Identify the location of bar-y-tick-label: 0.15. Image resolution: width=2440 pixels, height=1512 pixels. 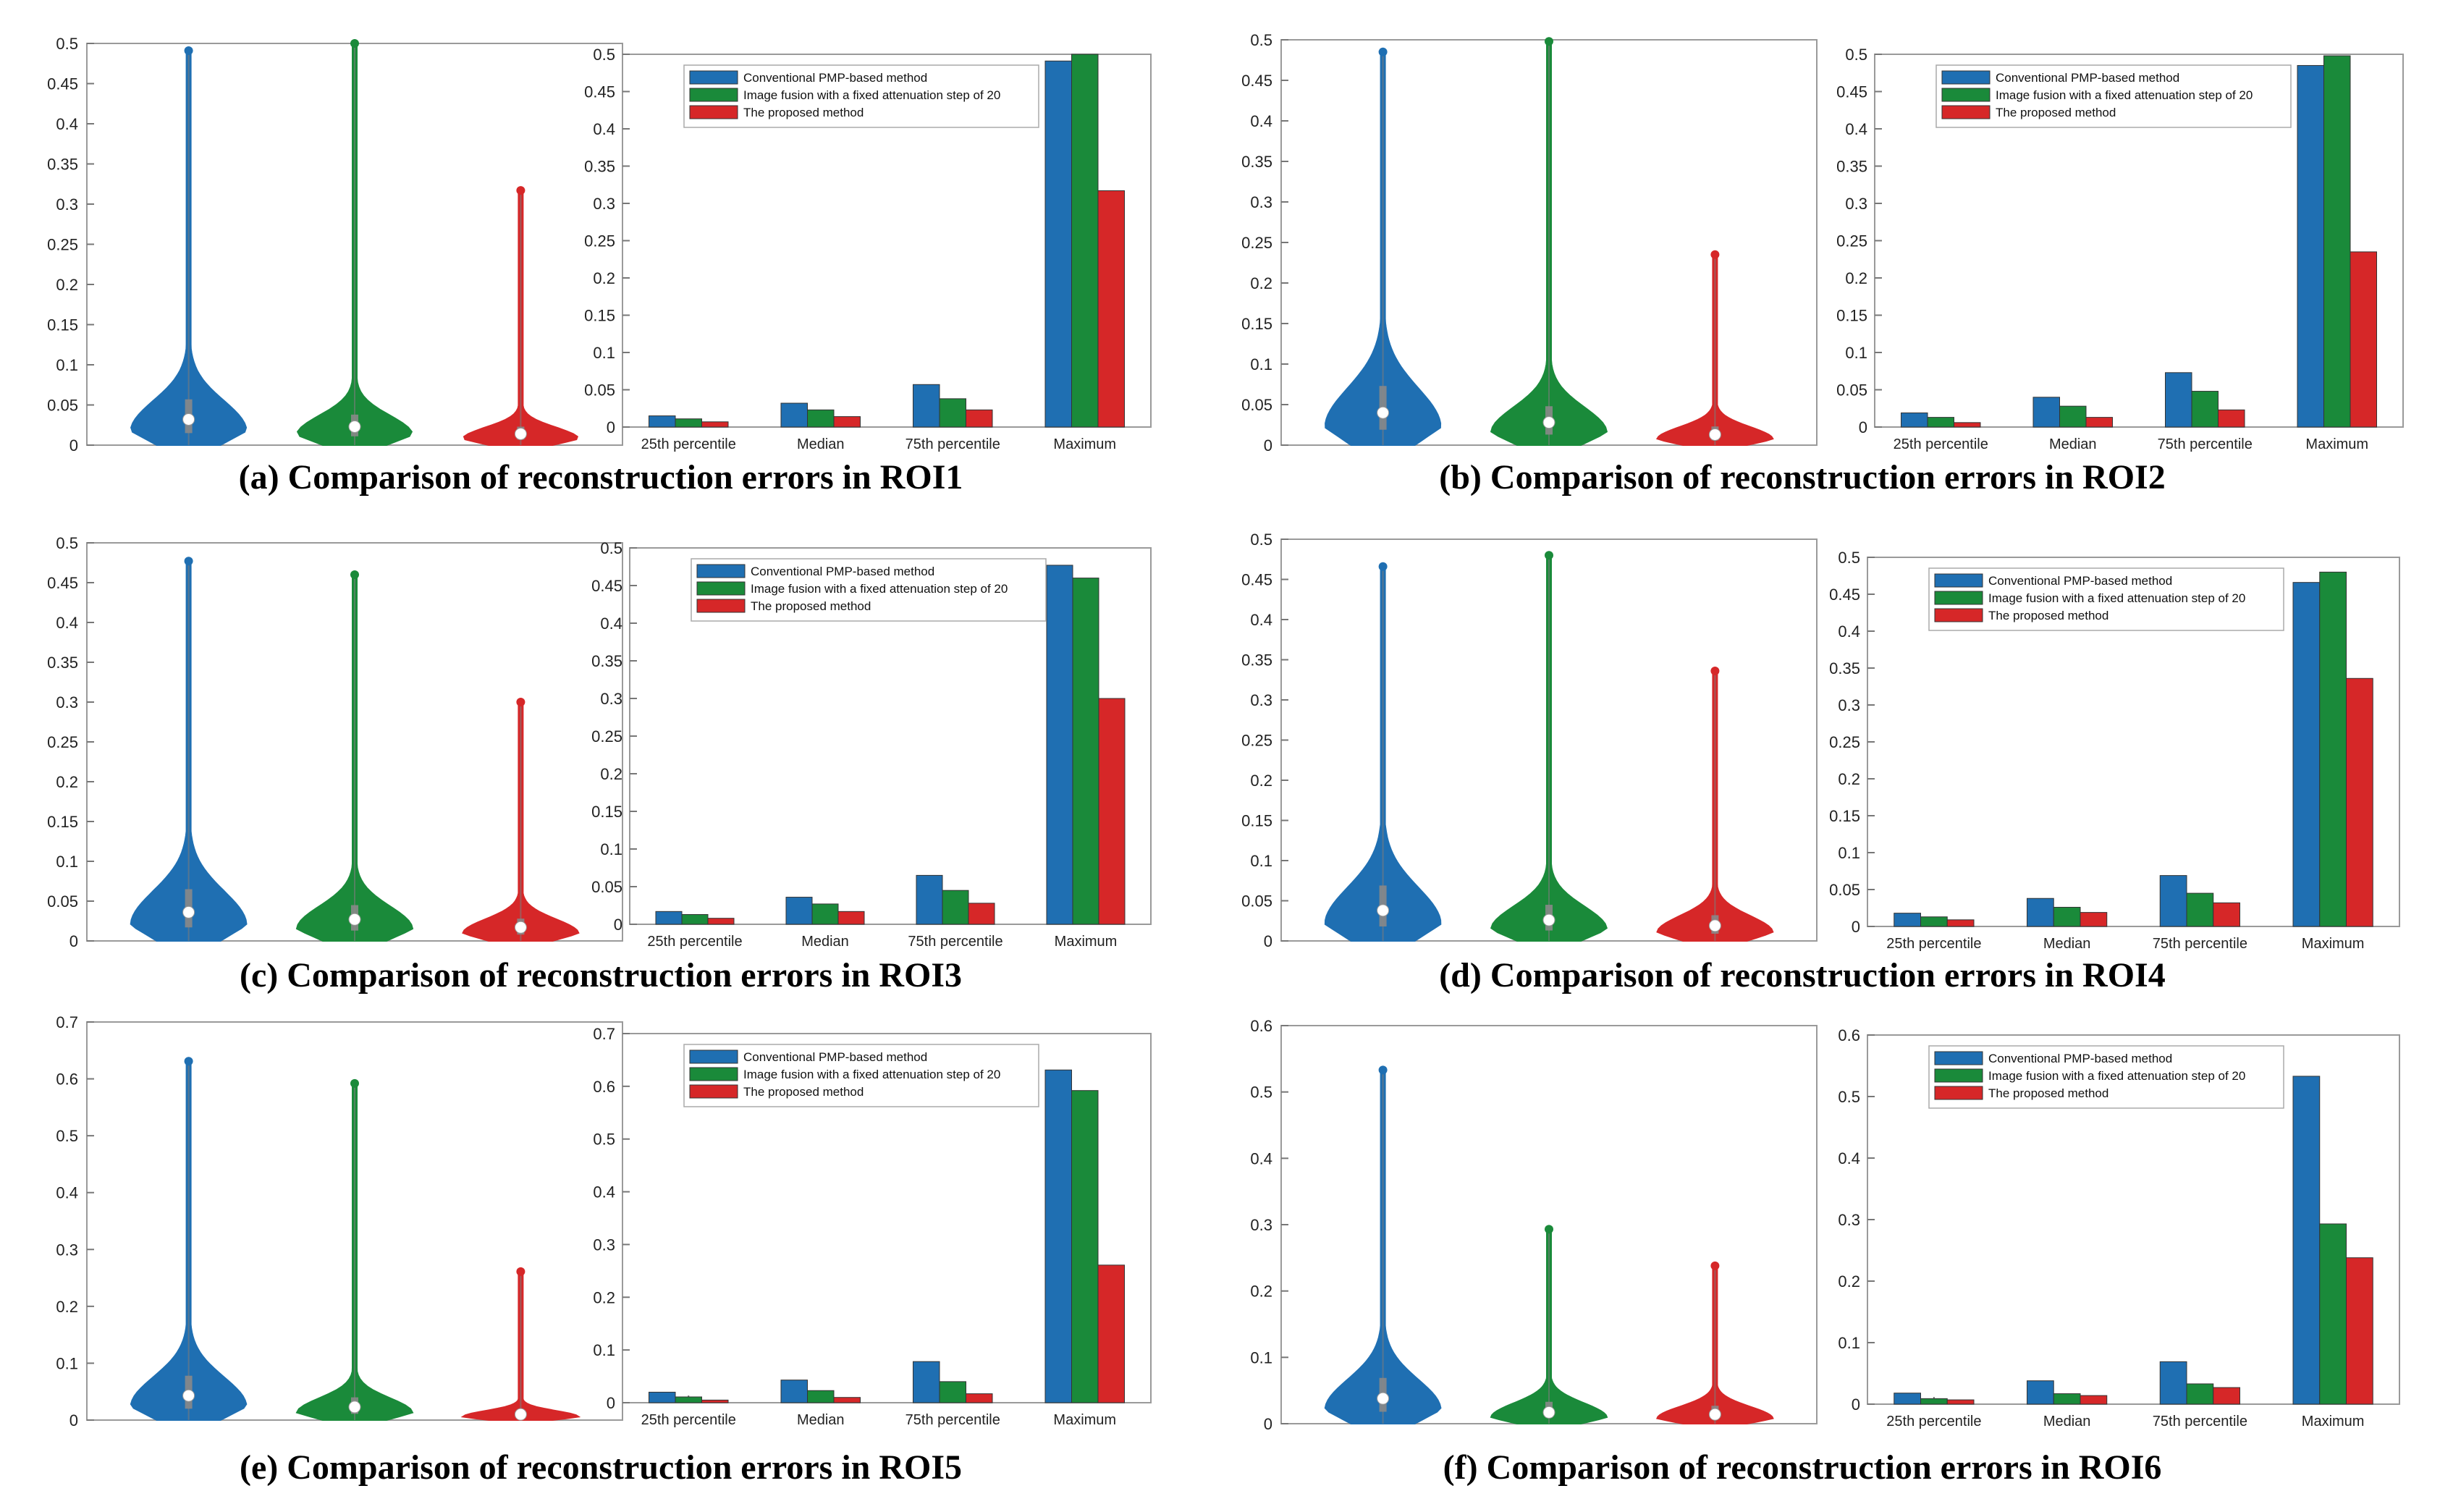
(1844, 816).